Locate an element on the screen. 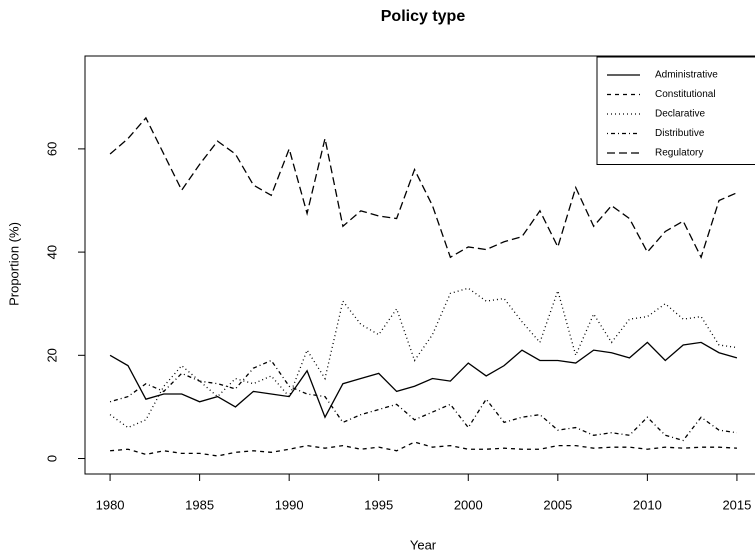  x-tick-label: 1990 is located at coordinates (289, 504).